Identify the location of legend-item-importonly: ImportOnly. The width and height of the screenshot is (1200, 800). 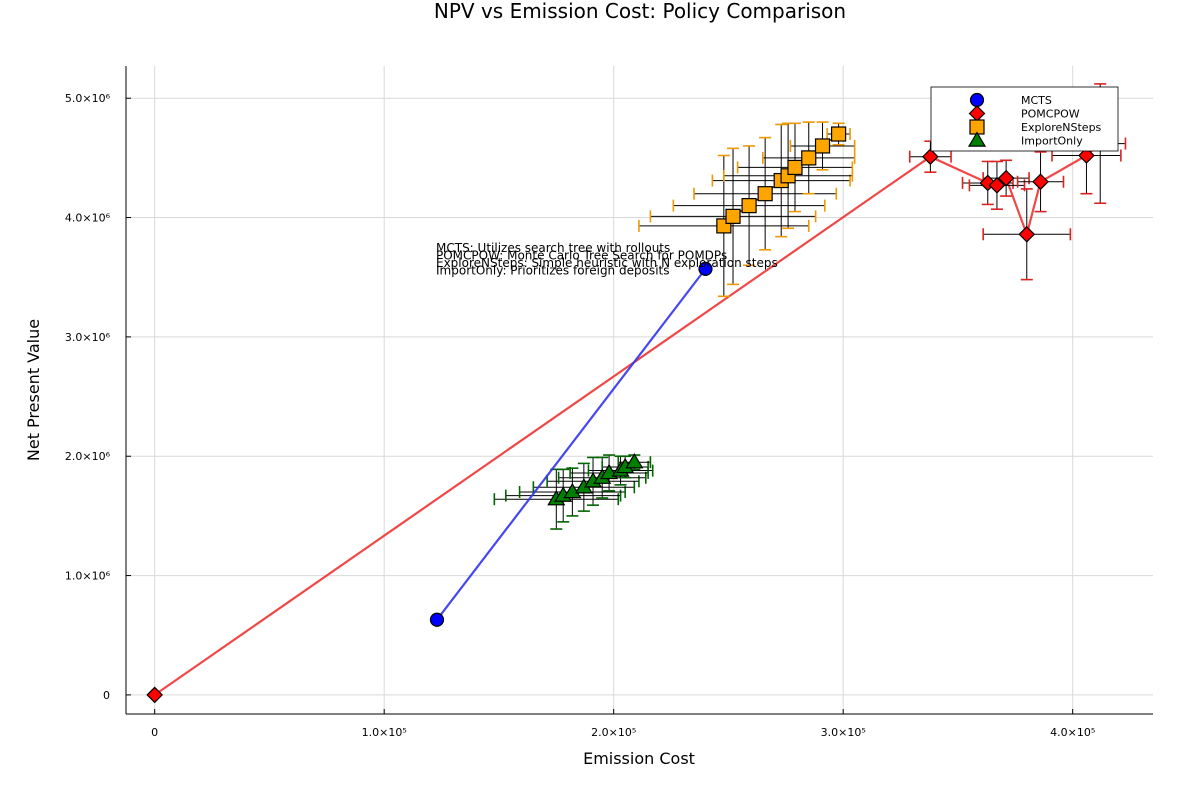
(1025, 139).